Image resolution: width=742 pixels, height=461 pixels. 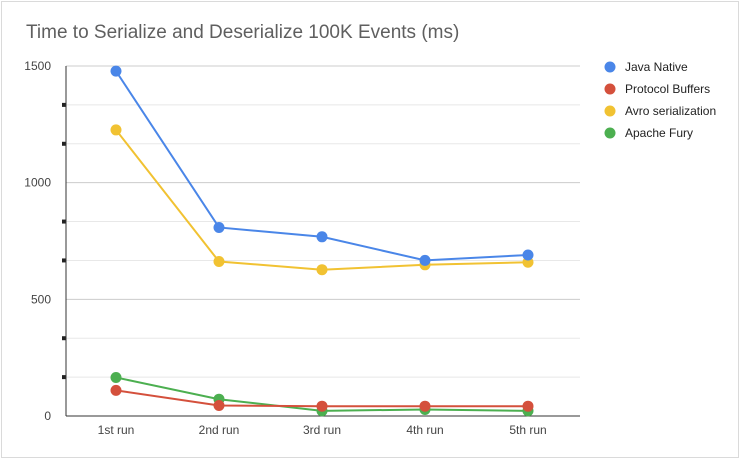 What do you see at coordinates (47, 416) in the screenshot?
I see `y-tick-label: 0` at bounding box center [47, 416].